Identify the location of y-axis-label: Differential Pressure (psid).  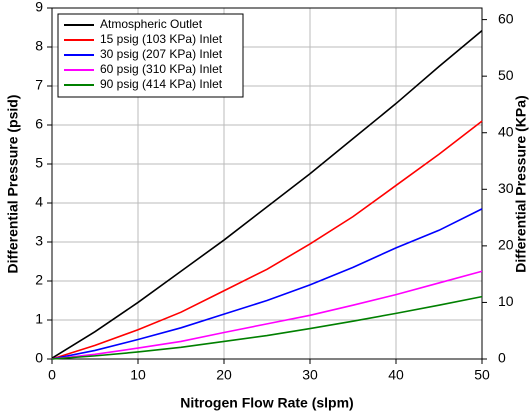
(13, 184).